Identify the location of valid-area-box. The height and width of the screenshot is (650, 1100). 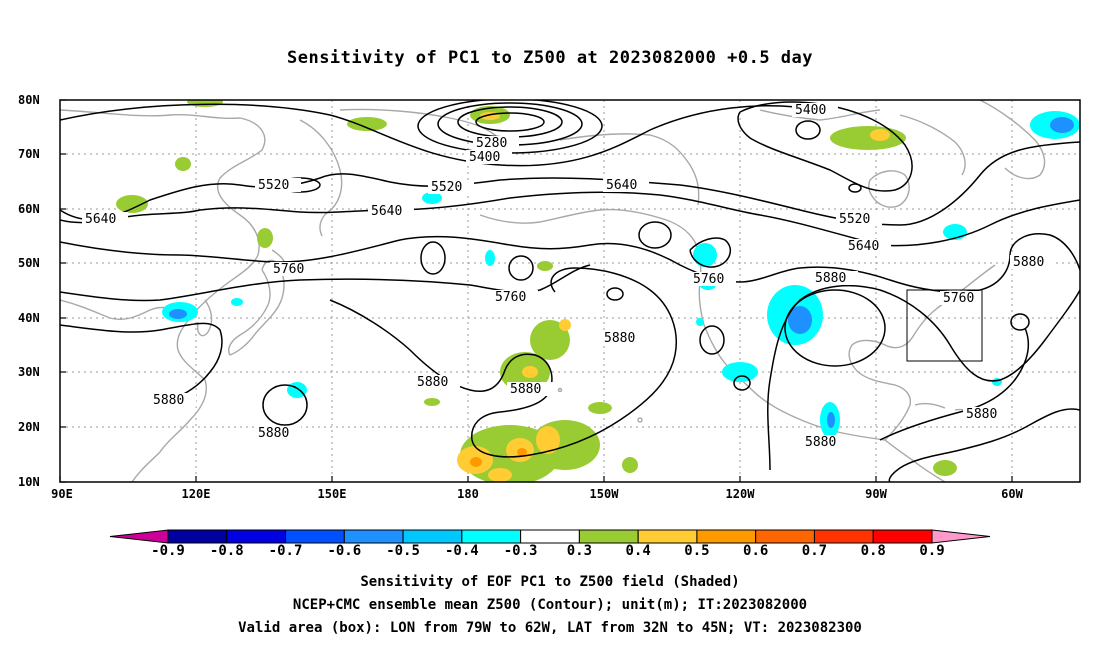
(944, 325).